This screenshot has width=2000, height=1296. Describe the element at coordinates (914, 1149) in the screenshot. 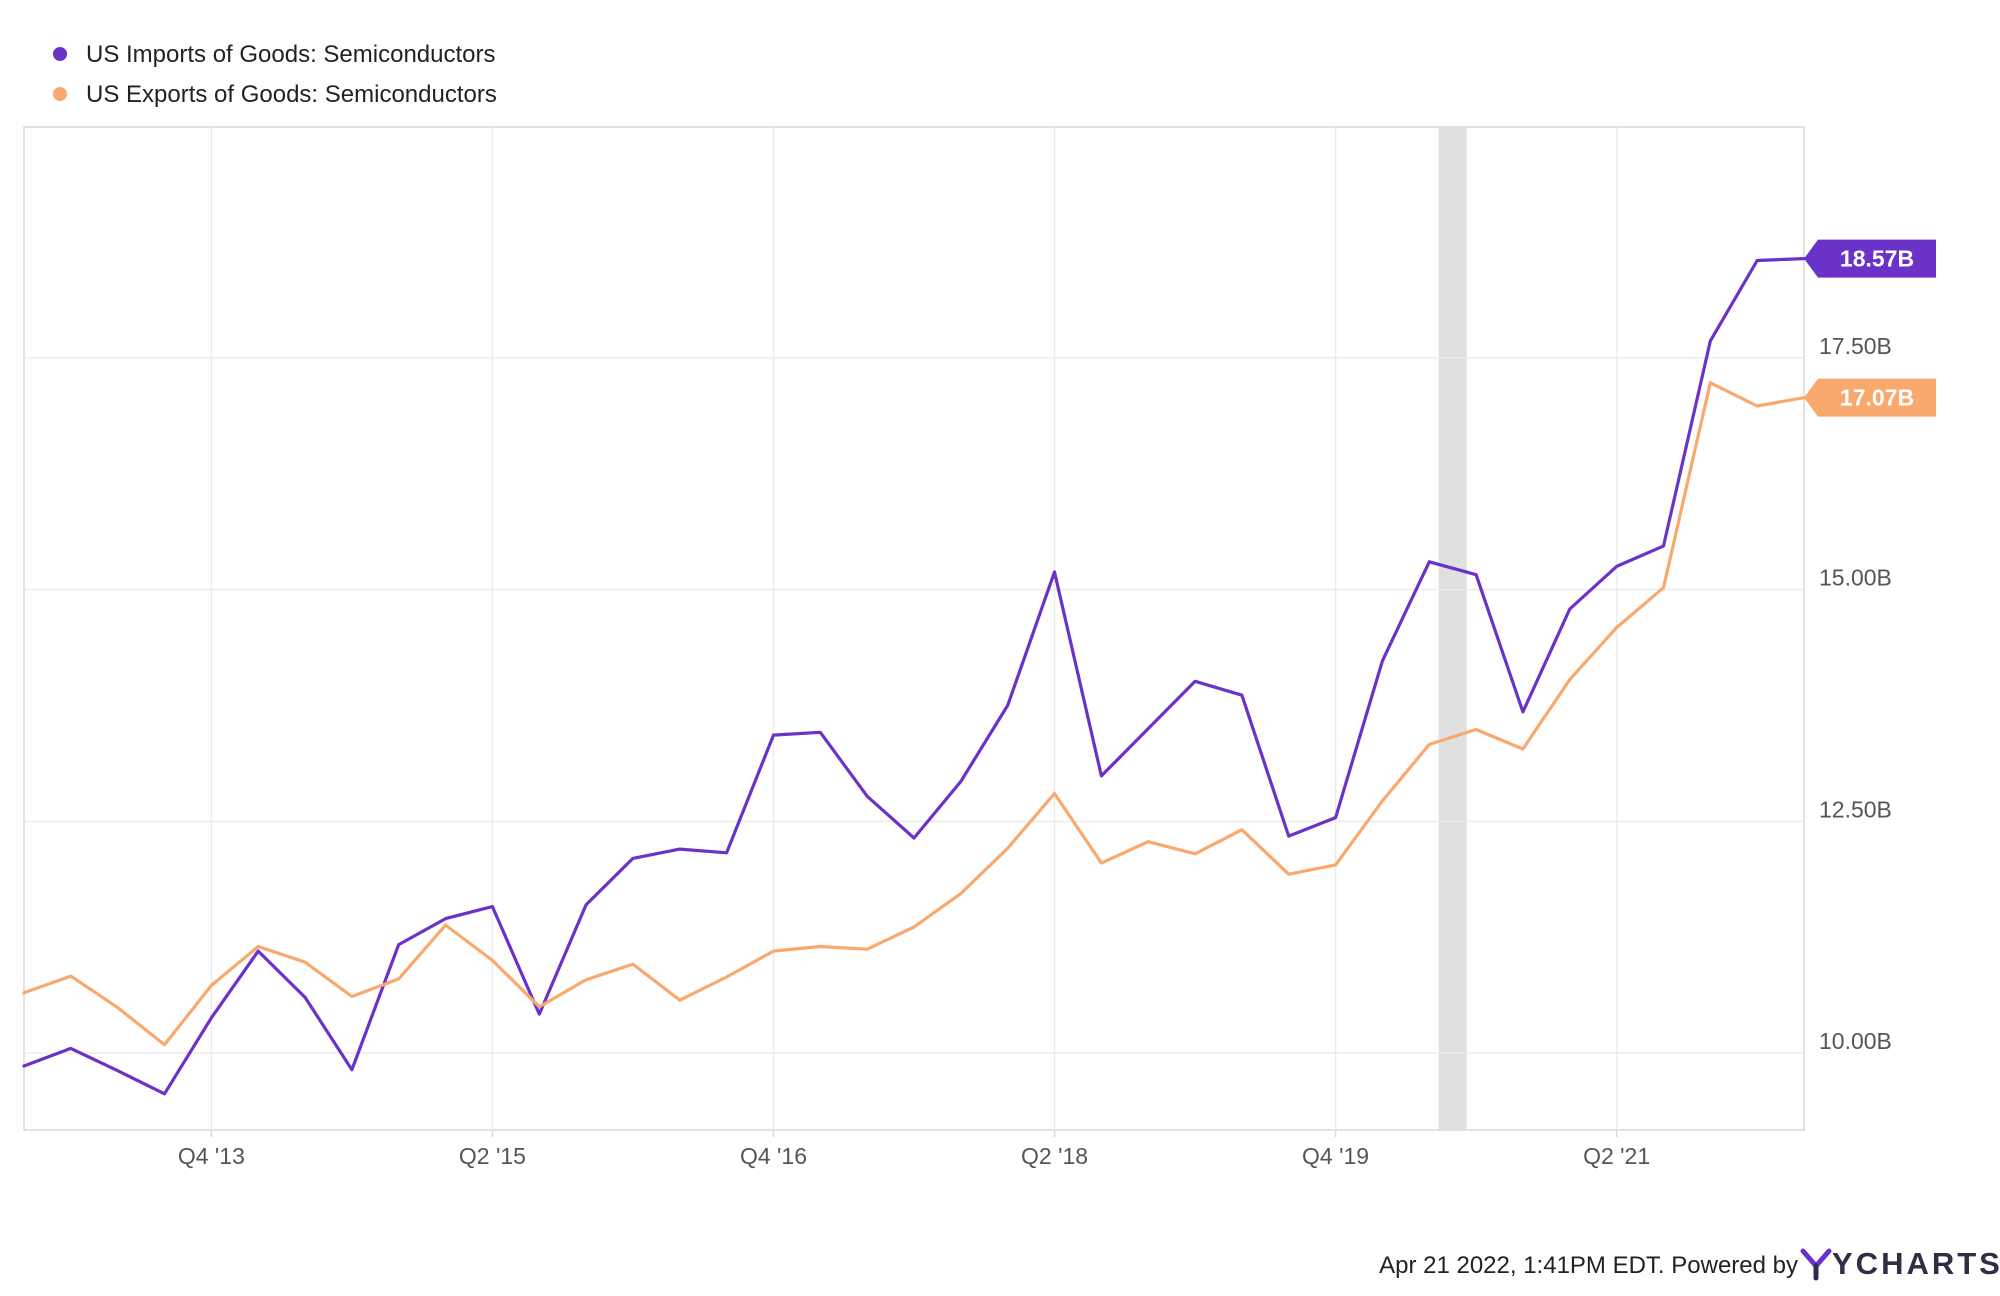

I see `x-axis: Q4 '13 Q2 '15 Q4 '16 Q2 '18 Q4 '19 Q2 '21` at that location.